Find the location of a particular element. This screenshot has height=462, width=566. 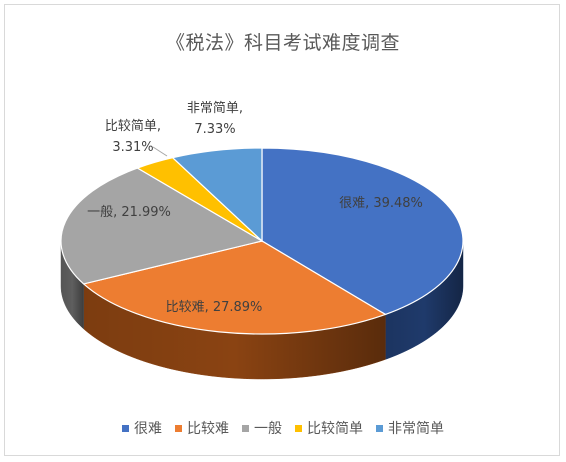

legend-item-2: 一般 is located at coordinates (262, 428).